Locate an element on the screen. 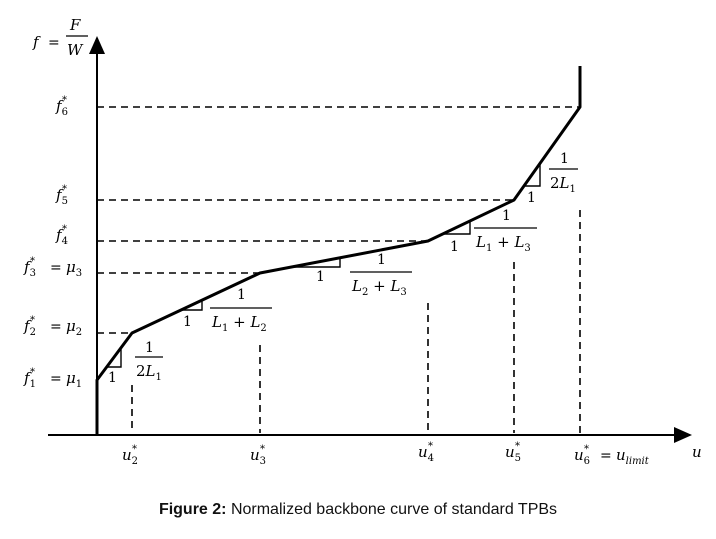 This screenshot has width=716, height=539. y-tick-label-6: f6* is located at coordinates (61, 106).